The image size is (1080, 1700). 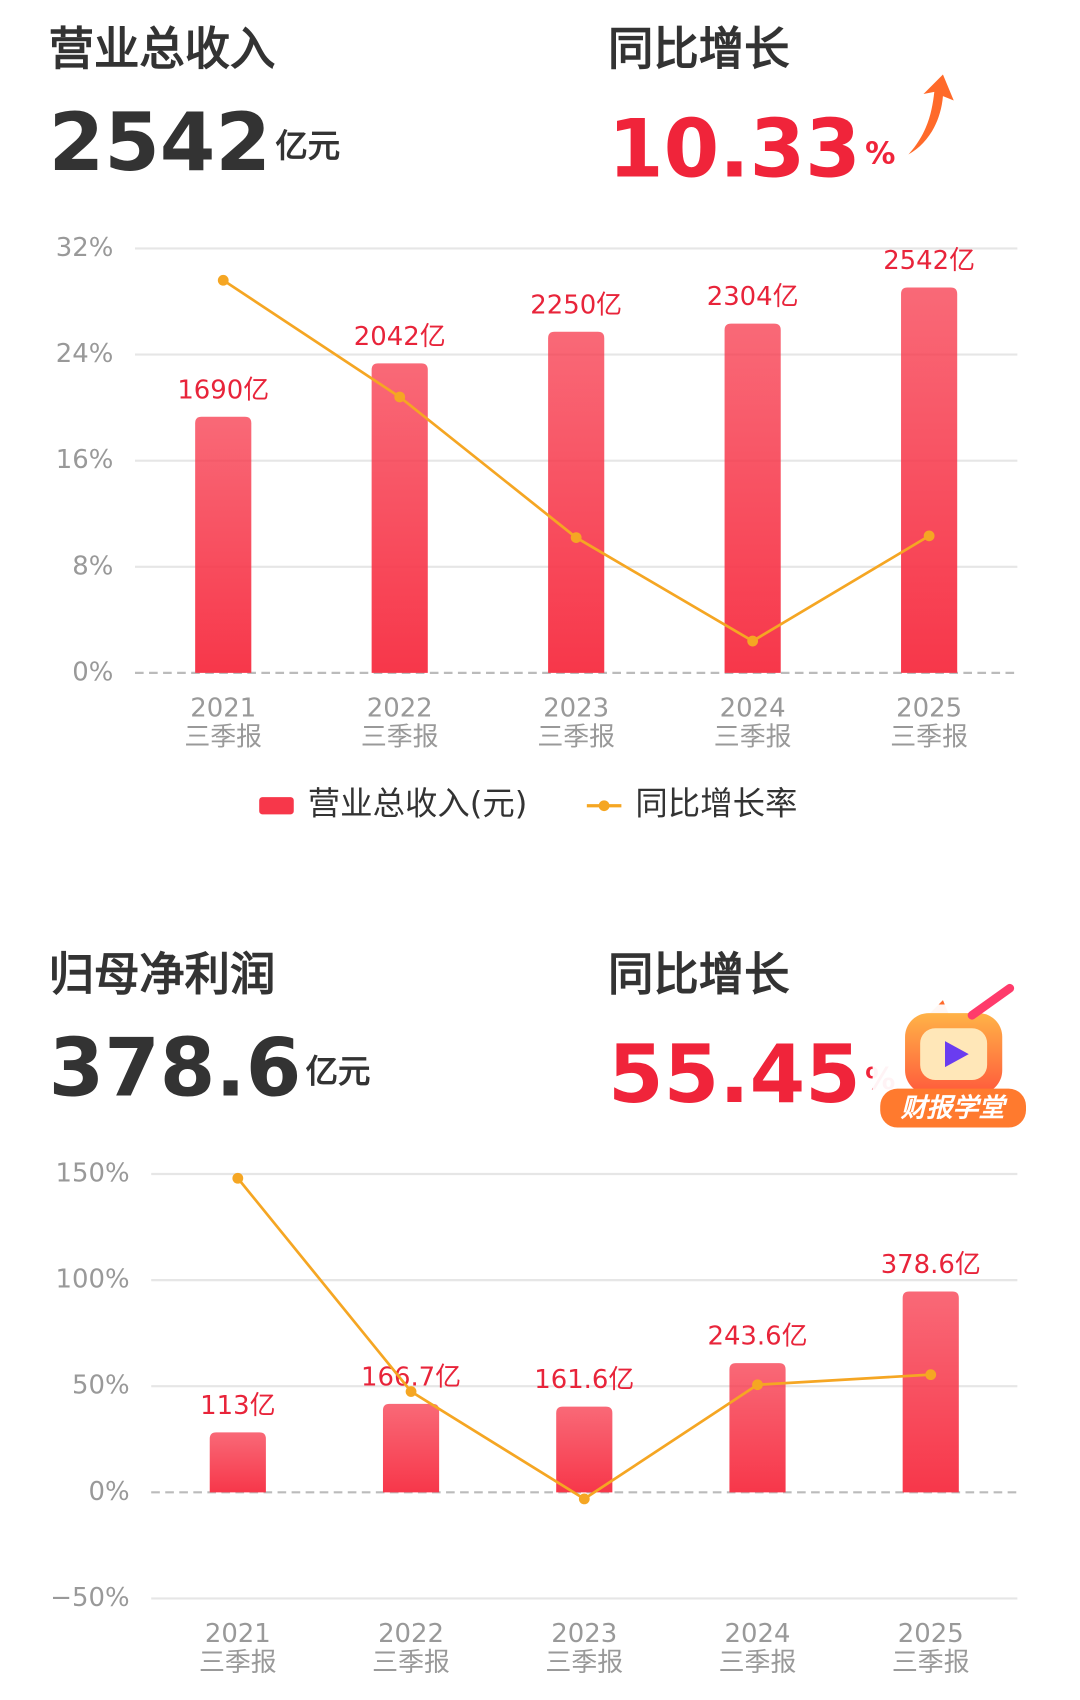 I want to click on y-tick-label: 8%, so click(x=92, y=566).